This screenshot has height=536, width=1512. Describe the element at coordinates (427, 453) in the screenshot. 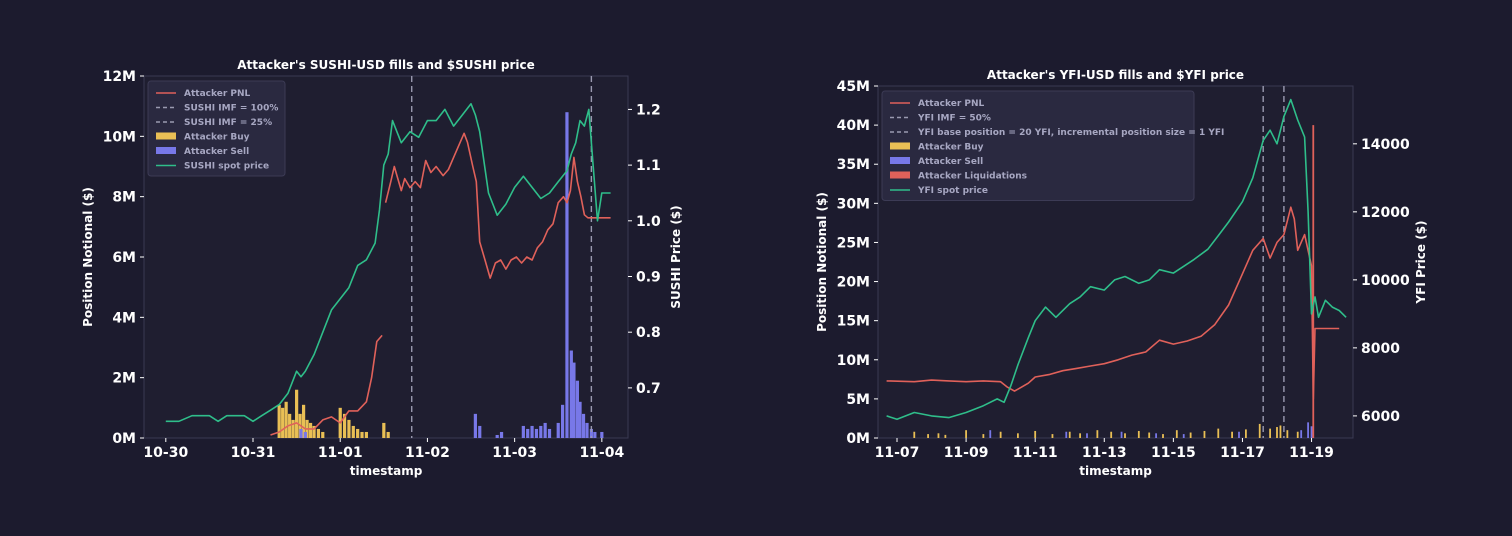

I see `x-tick-label: 11-02` at that location.